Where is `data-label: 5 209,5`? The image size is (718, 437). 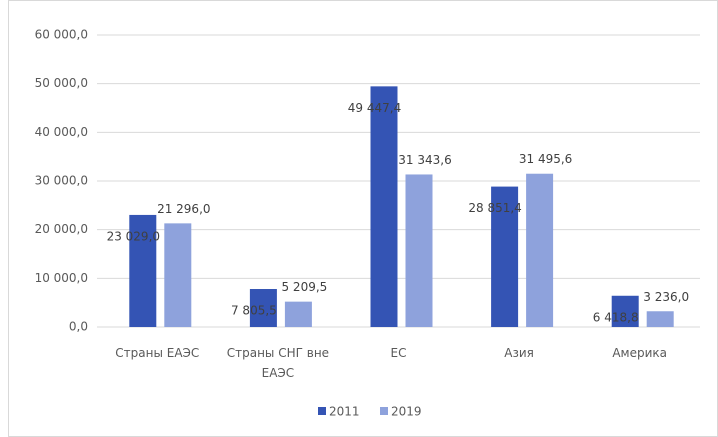
data-label: 5 209,5 is located at coordinates (304, 287).